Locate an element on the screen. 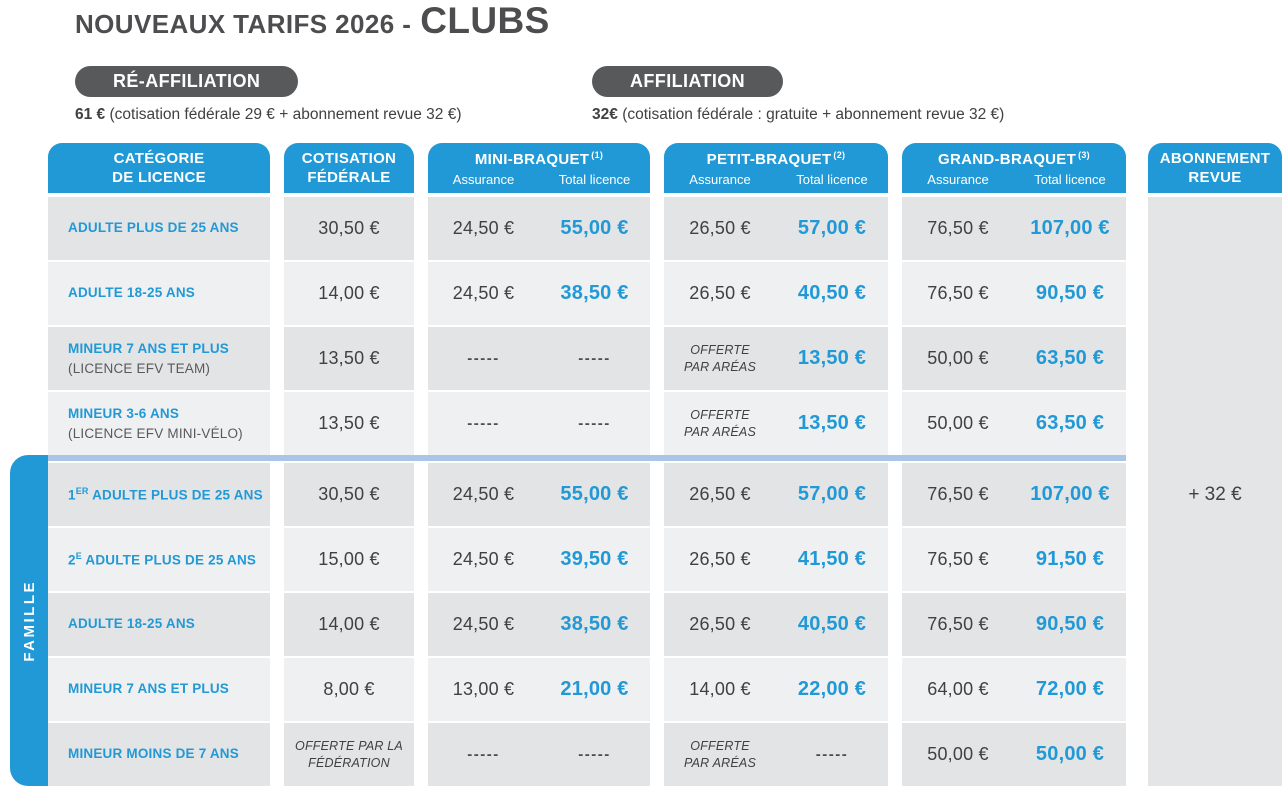 The image size is (1284, 794). page-title-prefix: NOUVEAUX TARIFS 2026 - is located at coordinates (243, 24).